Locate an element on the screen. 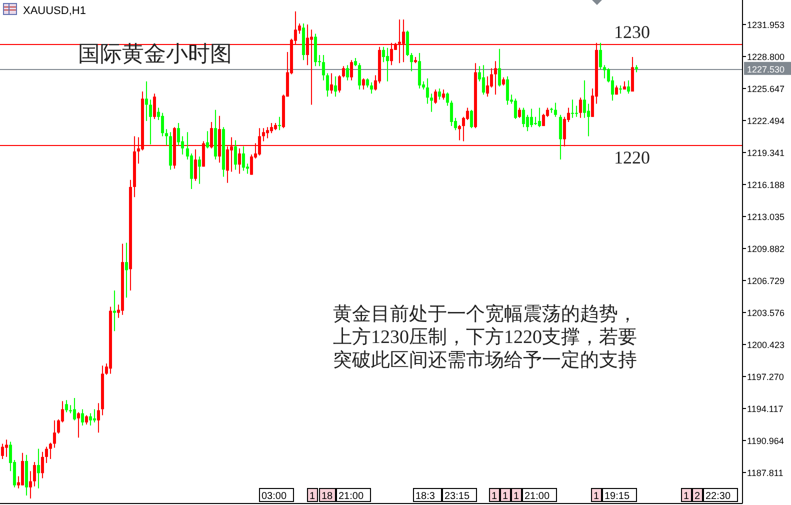  y-tick-label: 1222.494 is located at coordinates (766, 121).